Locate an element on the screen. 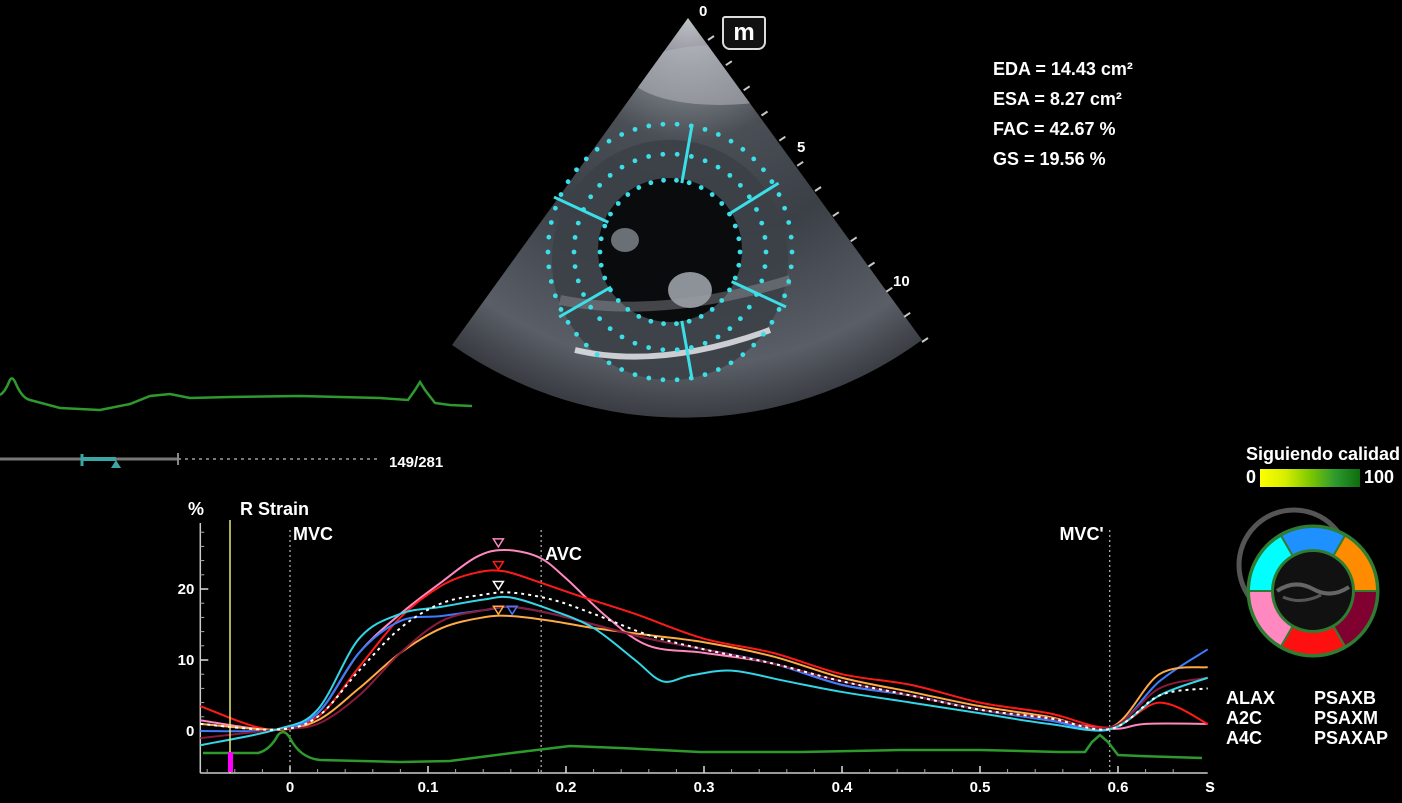 This screenshot has height=803, width=1402. quality-max: 100 is located at coordinates (1379, 477).